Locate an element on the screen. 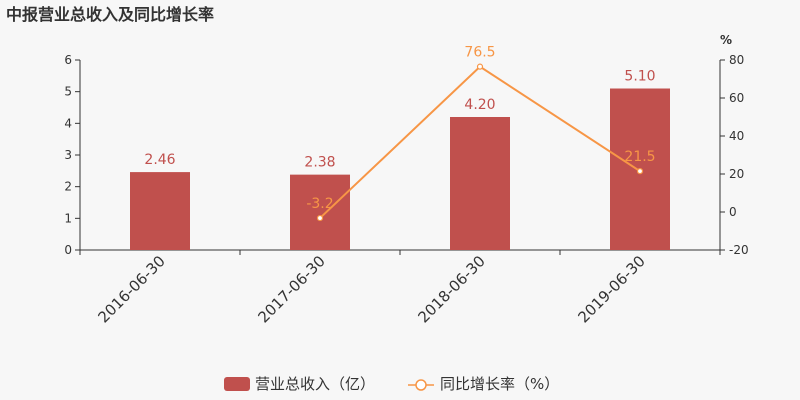 The image size is (800, 400). x-axis-tick-label: 2019-06-30 is located at coordinates (611, 289).